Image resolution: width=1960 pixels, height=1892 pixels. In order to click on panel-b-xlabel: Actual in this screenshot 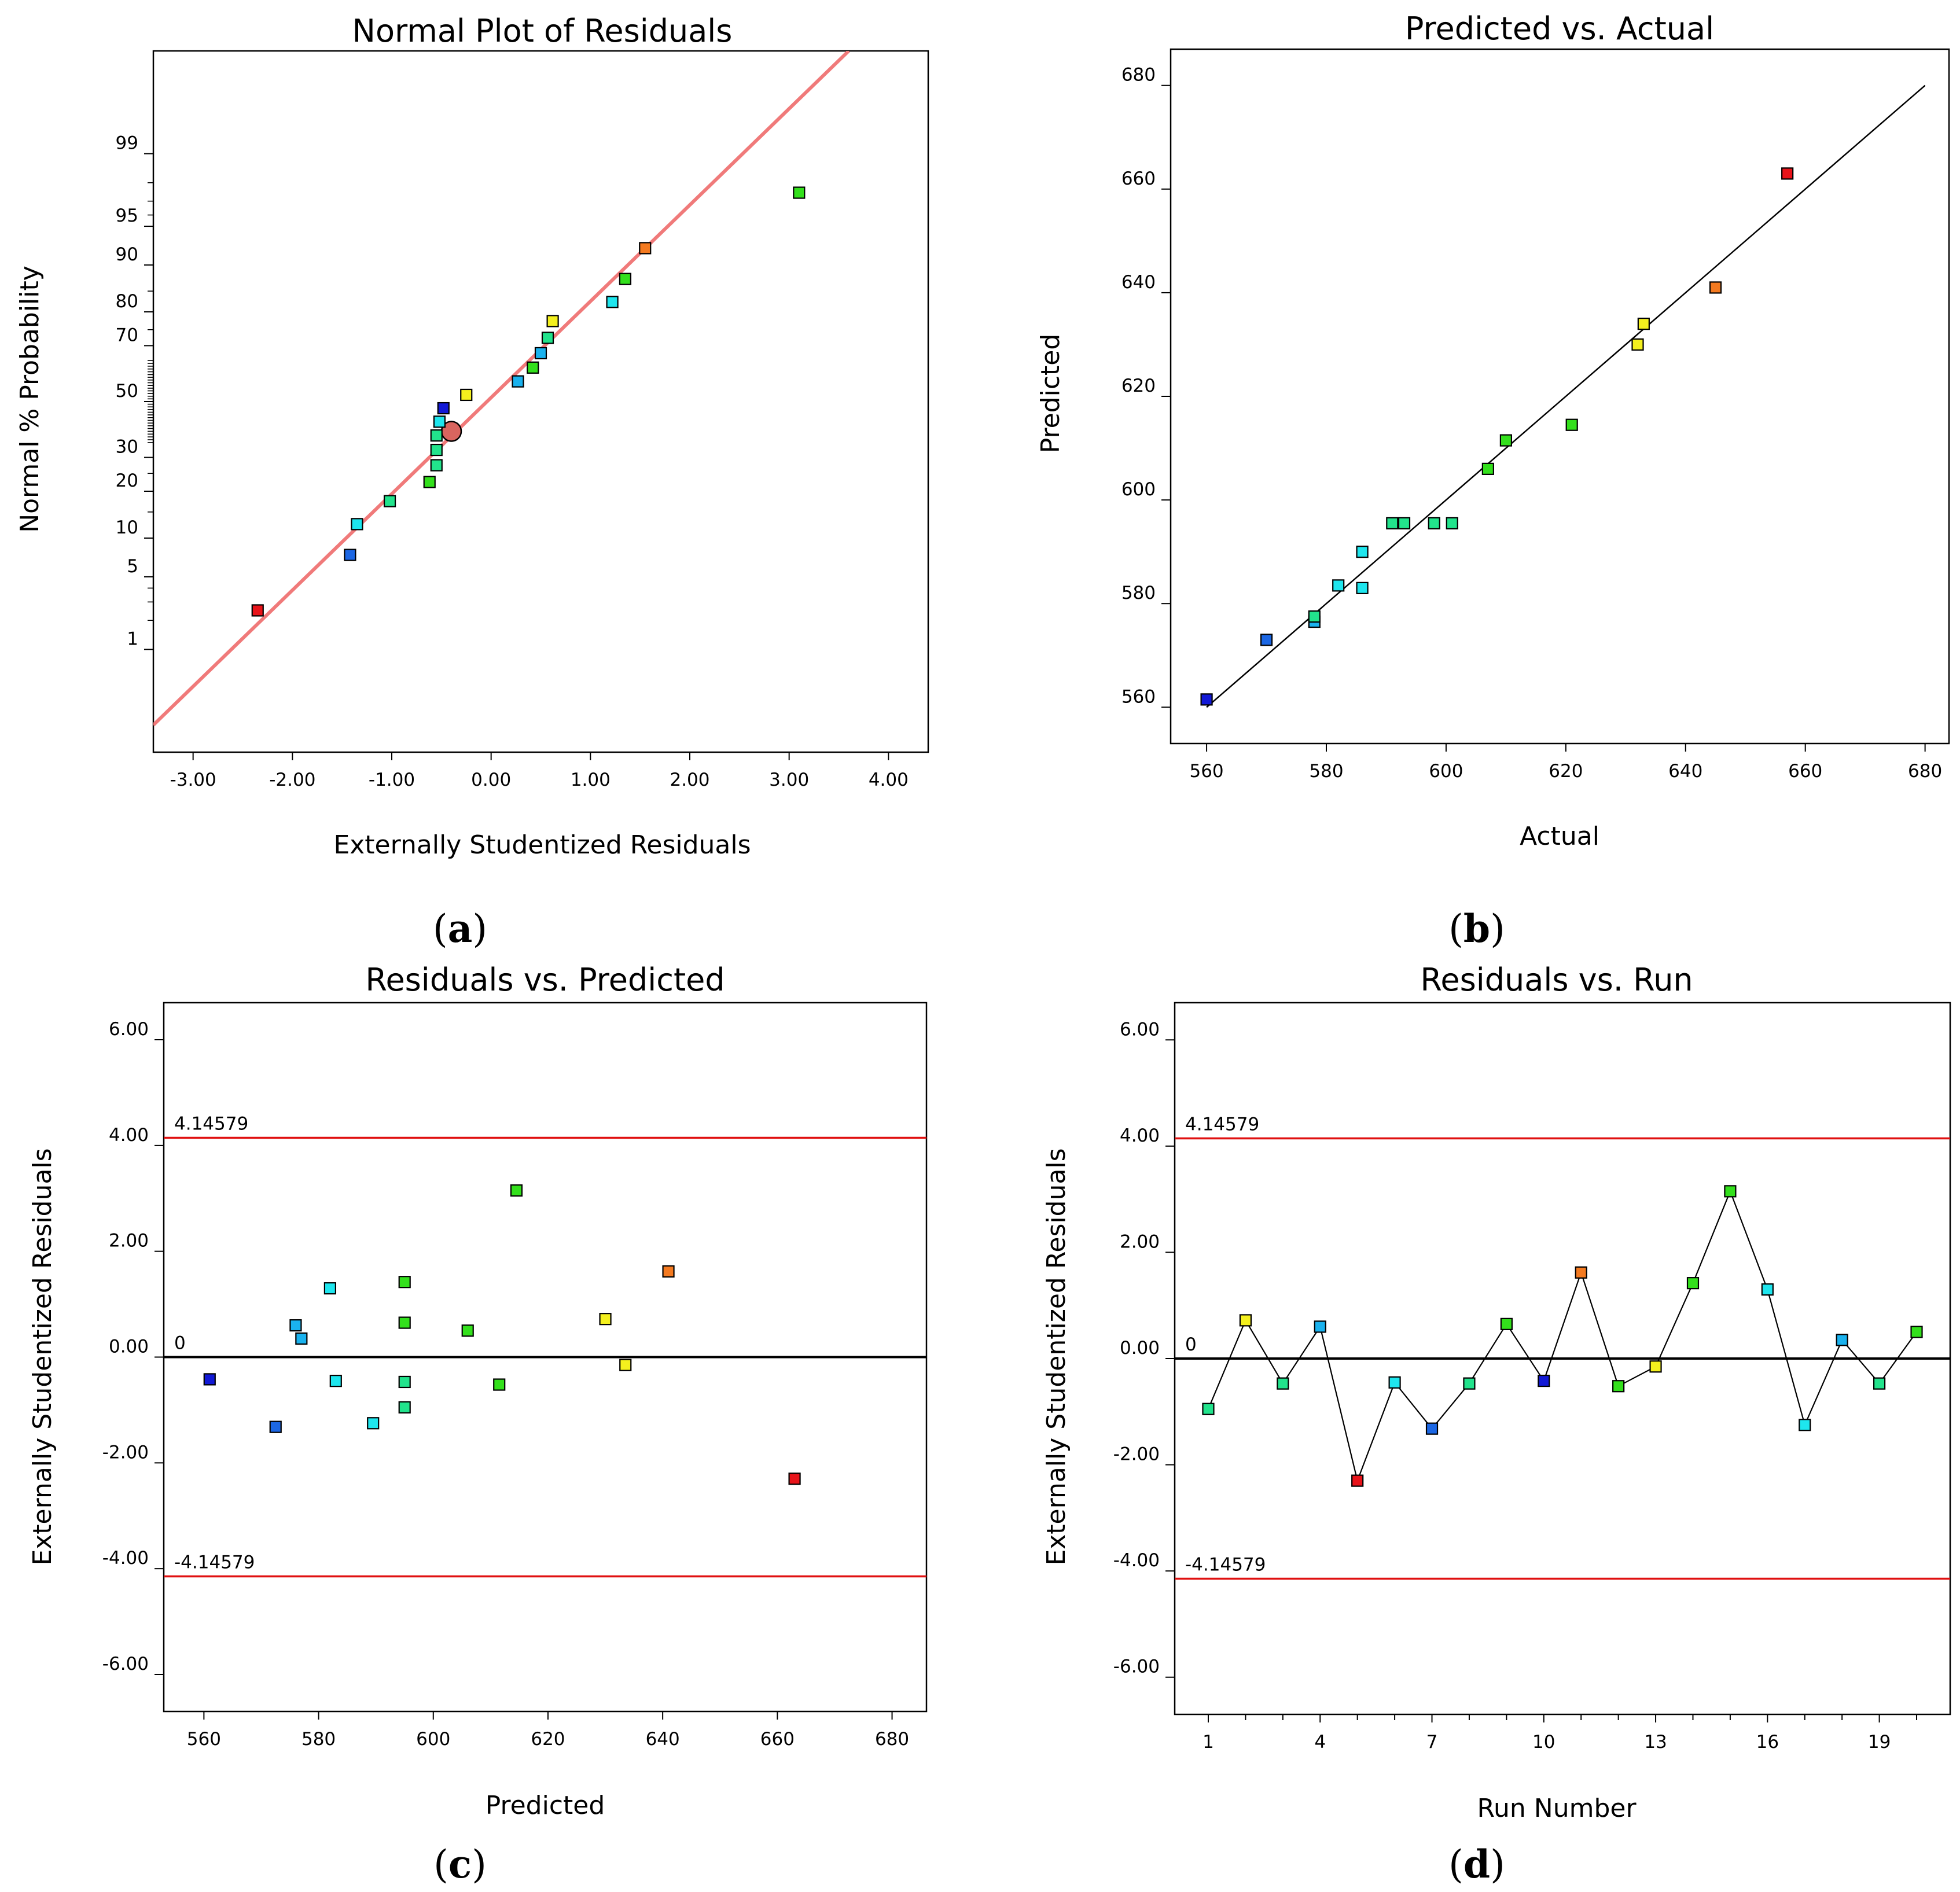, I will do `click(1559, 836)`.